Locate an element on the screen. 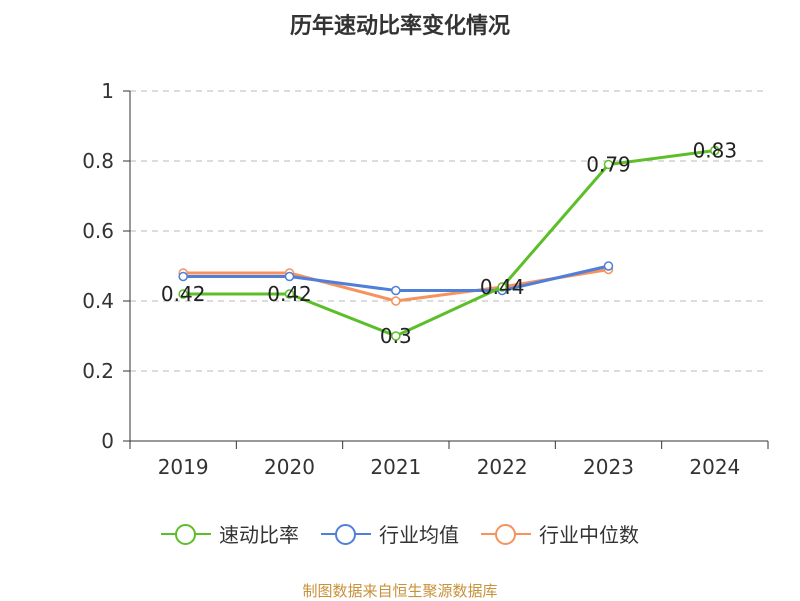 The width and height of the screenshot is (800, 601). chart-title: 历年速动比率变化情况 is located at coordinates (399, 26).